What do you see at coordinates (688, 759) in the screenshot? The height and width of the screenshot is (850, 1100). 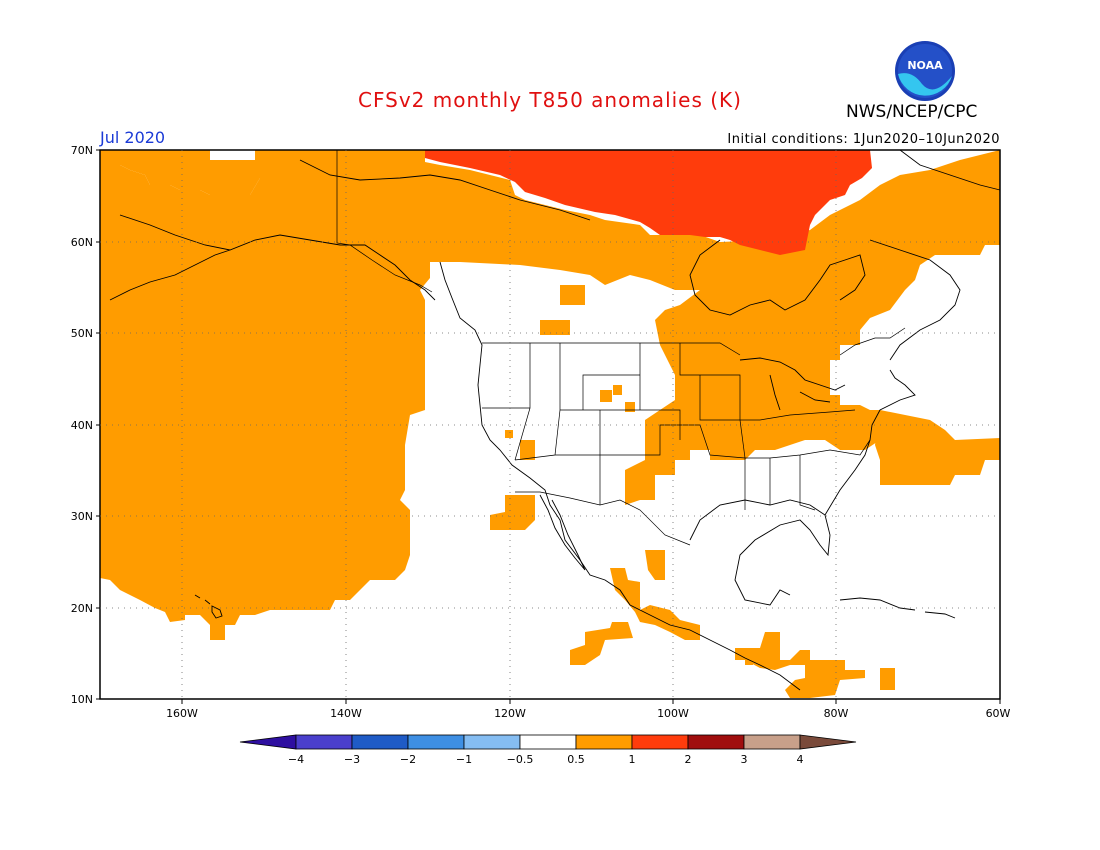 I see `legend-tick-label: 2` at bounding box center [688, 759].